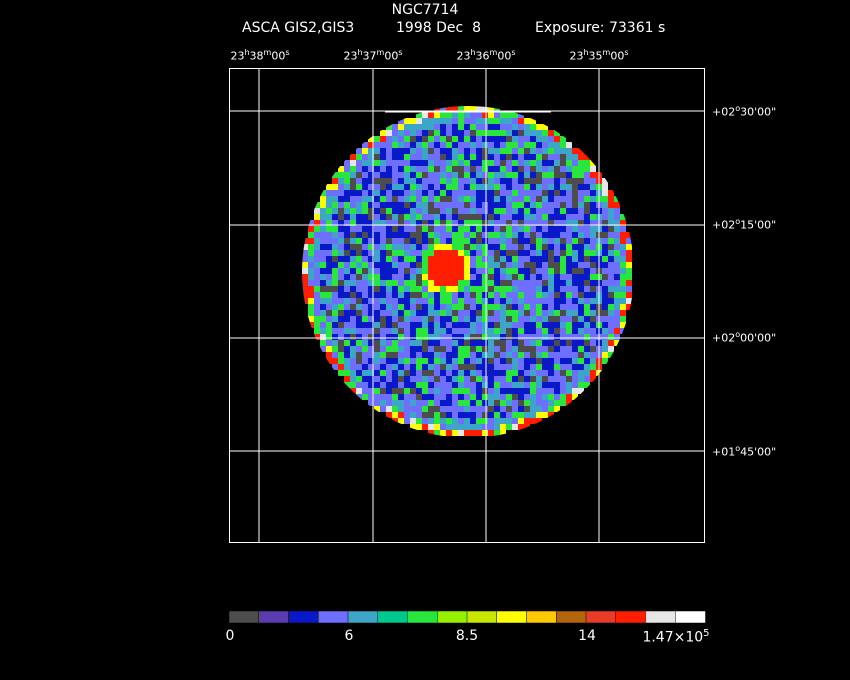 This screenshot has width=850, height=680. What do you see at coordinates (438, 28) in the screenshot?
I see `date-label: 1998 Dec 8` at bounding box center [438, 28].